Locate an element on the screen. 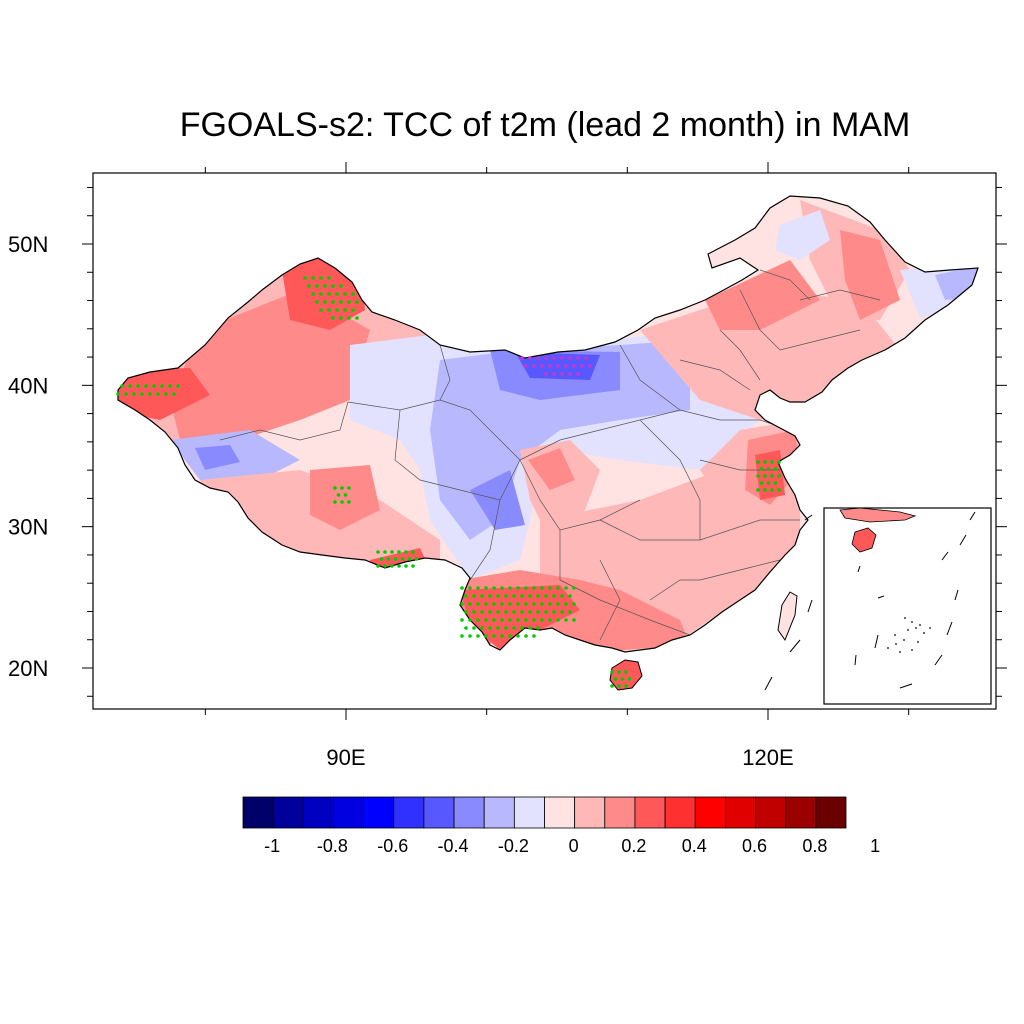 This screenshot has width=1024, height=1024. inset-dashes is located at coordinates (915, 600).